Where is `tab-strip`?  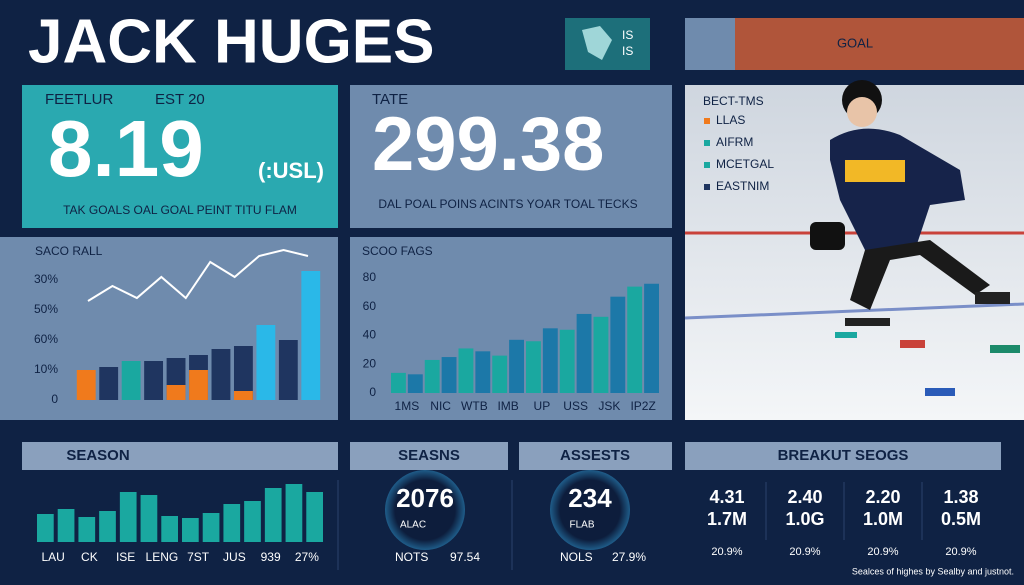
tab-strip is located at coordinates (710, 44).